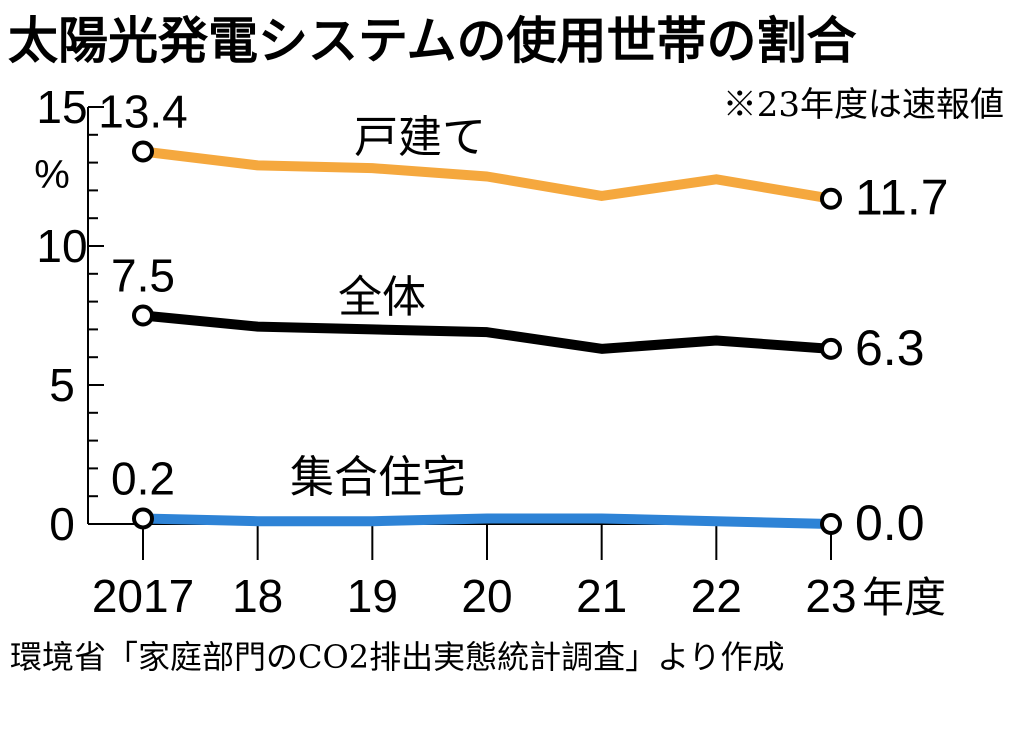 Image resolution: width=1024 pixels, height=744 pixels. Describe the element at coordinates (716, 596) in the screenshot. I see `x-tick-label: 22` at that location.